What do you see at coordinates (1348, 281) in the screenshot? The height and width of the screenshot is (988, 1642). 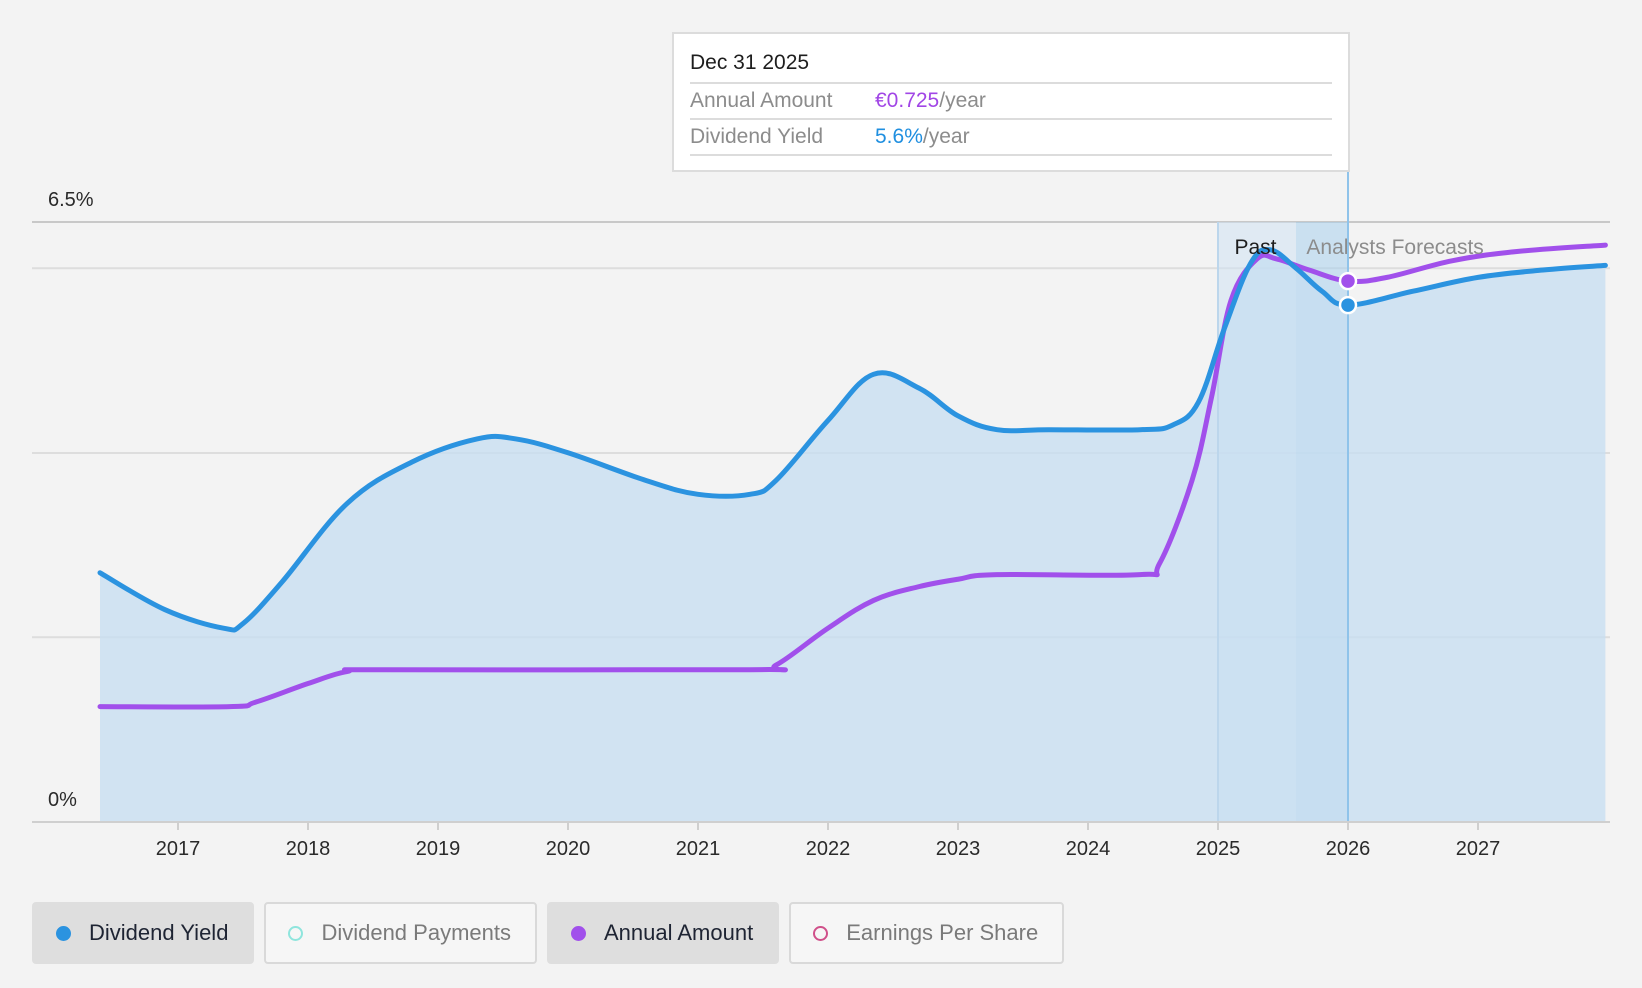 I see `annual-amount-marker` at bounding box center [1348, 281].